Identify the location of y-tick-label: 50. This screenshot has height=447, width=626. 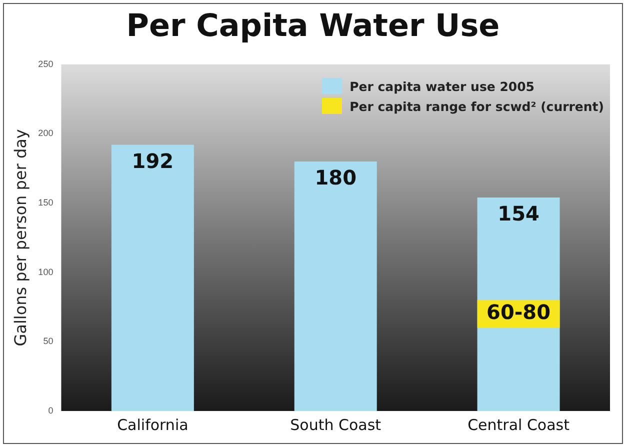
(48, 341).